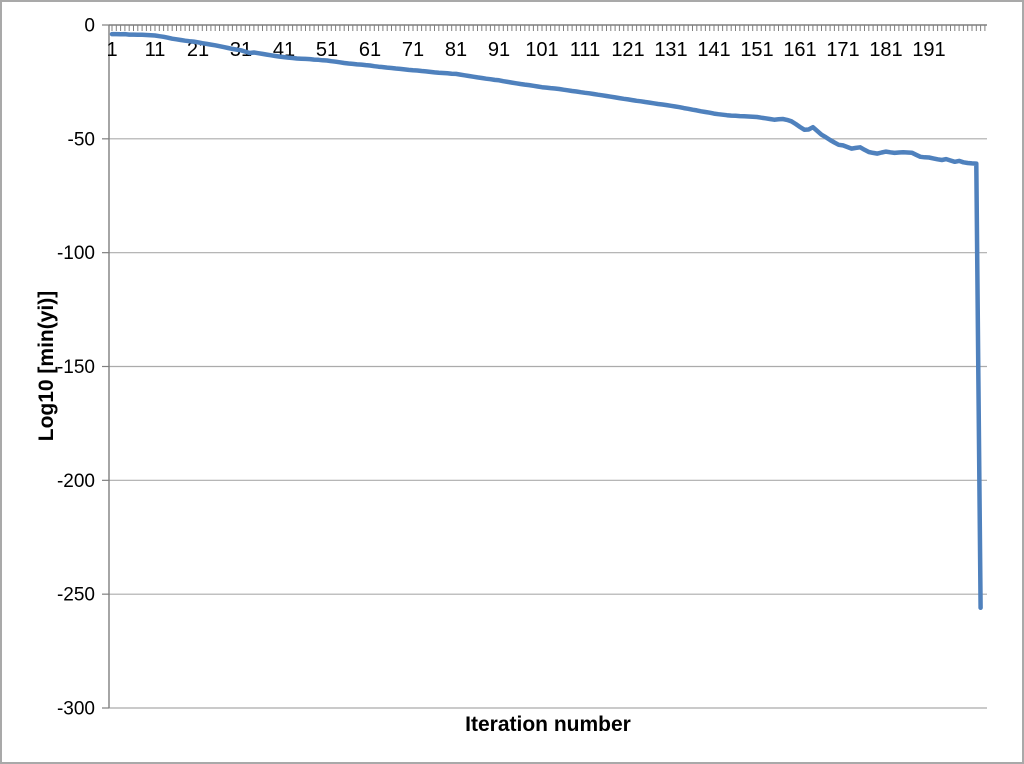 The width and height of the screenshot is (1024, 764). What do you see at coordinates (76, 595) in the screenshot?
I see `y-tick-label: -250` at bounding box center [76, 595].